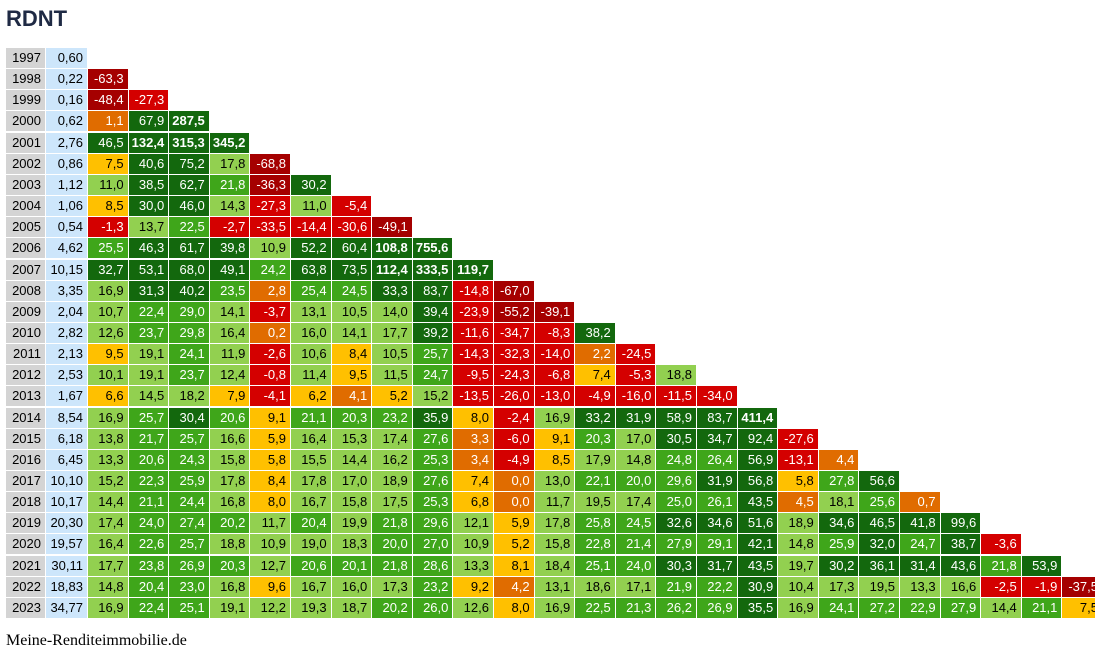 This screenshot has width=1095, height=658. Describe the element at coordinates (25, 565) in the screenshot. I see `year-label: 2021` at that location.